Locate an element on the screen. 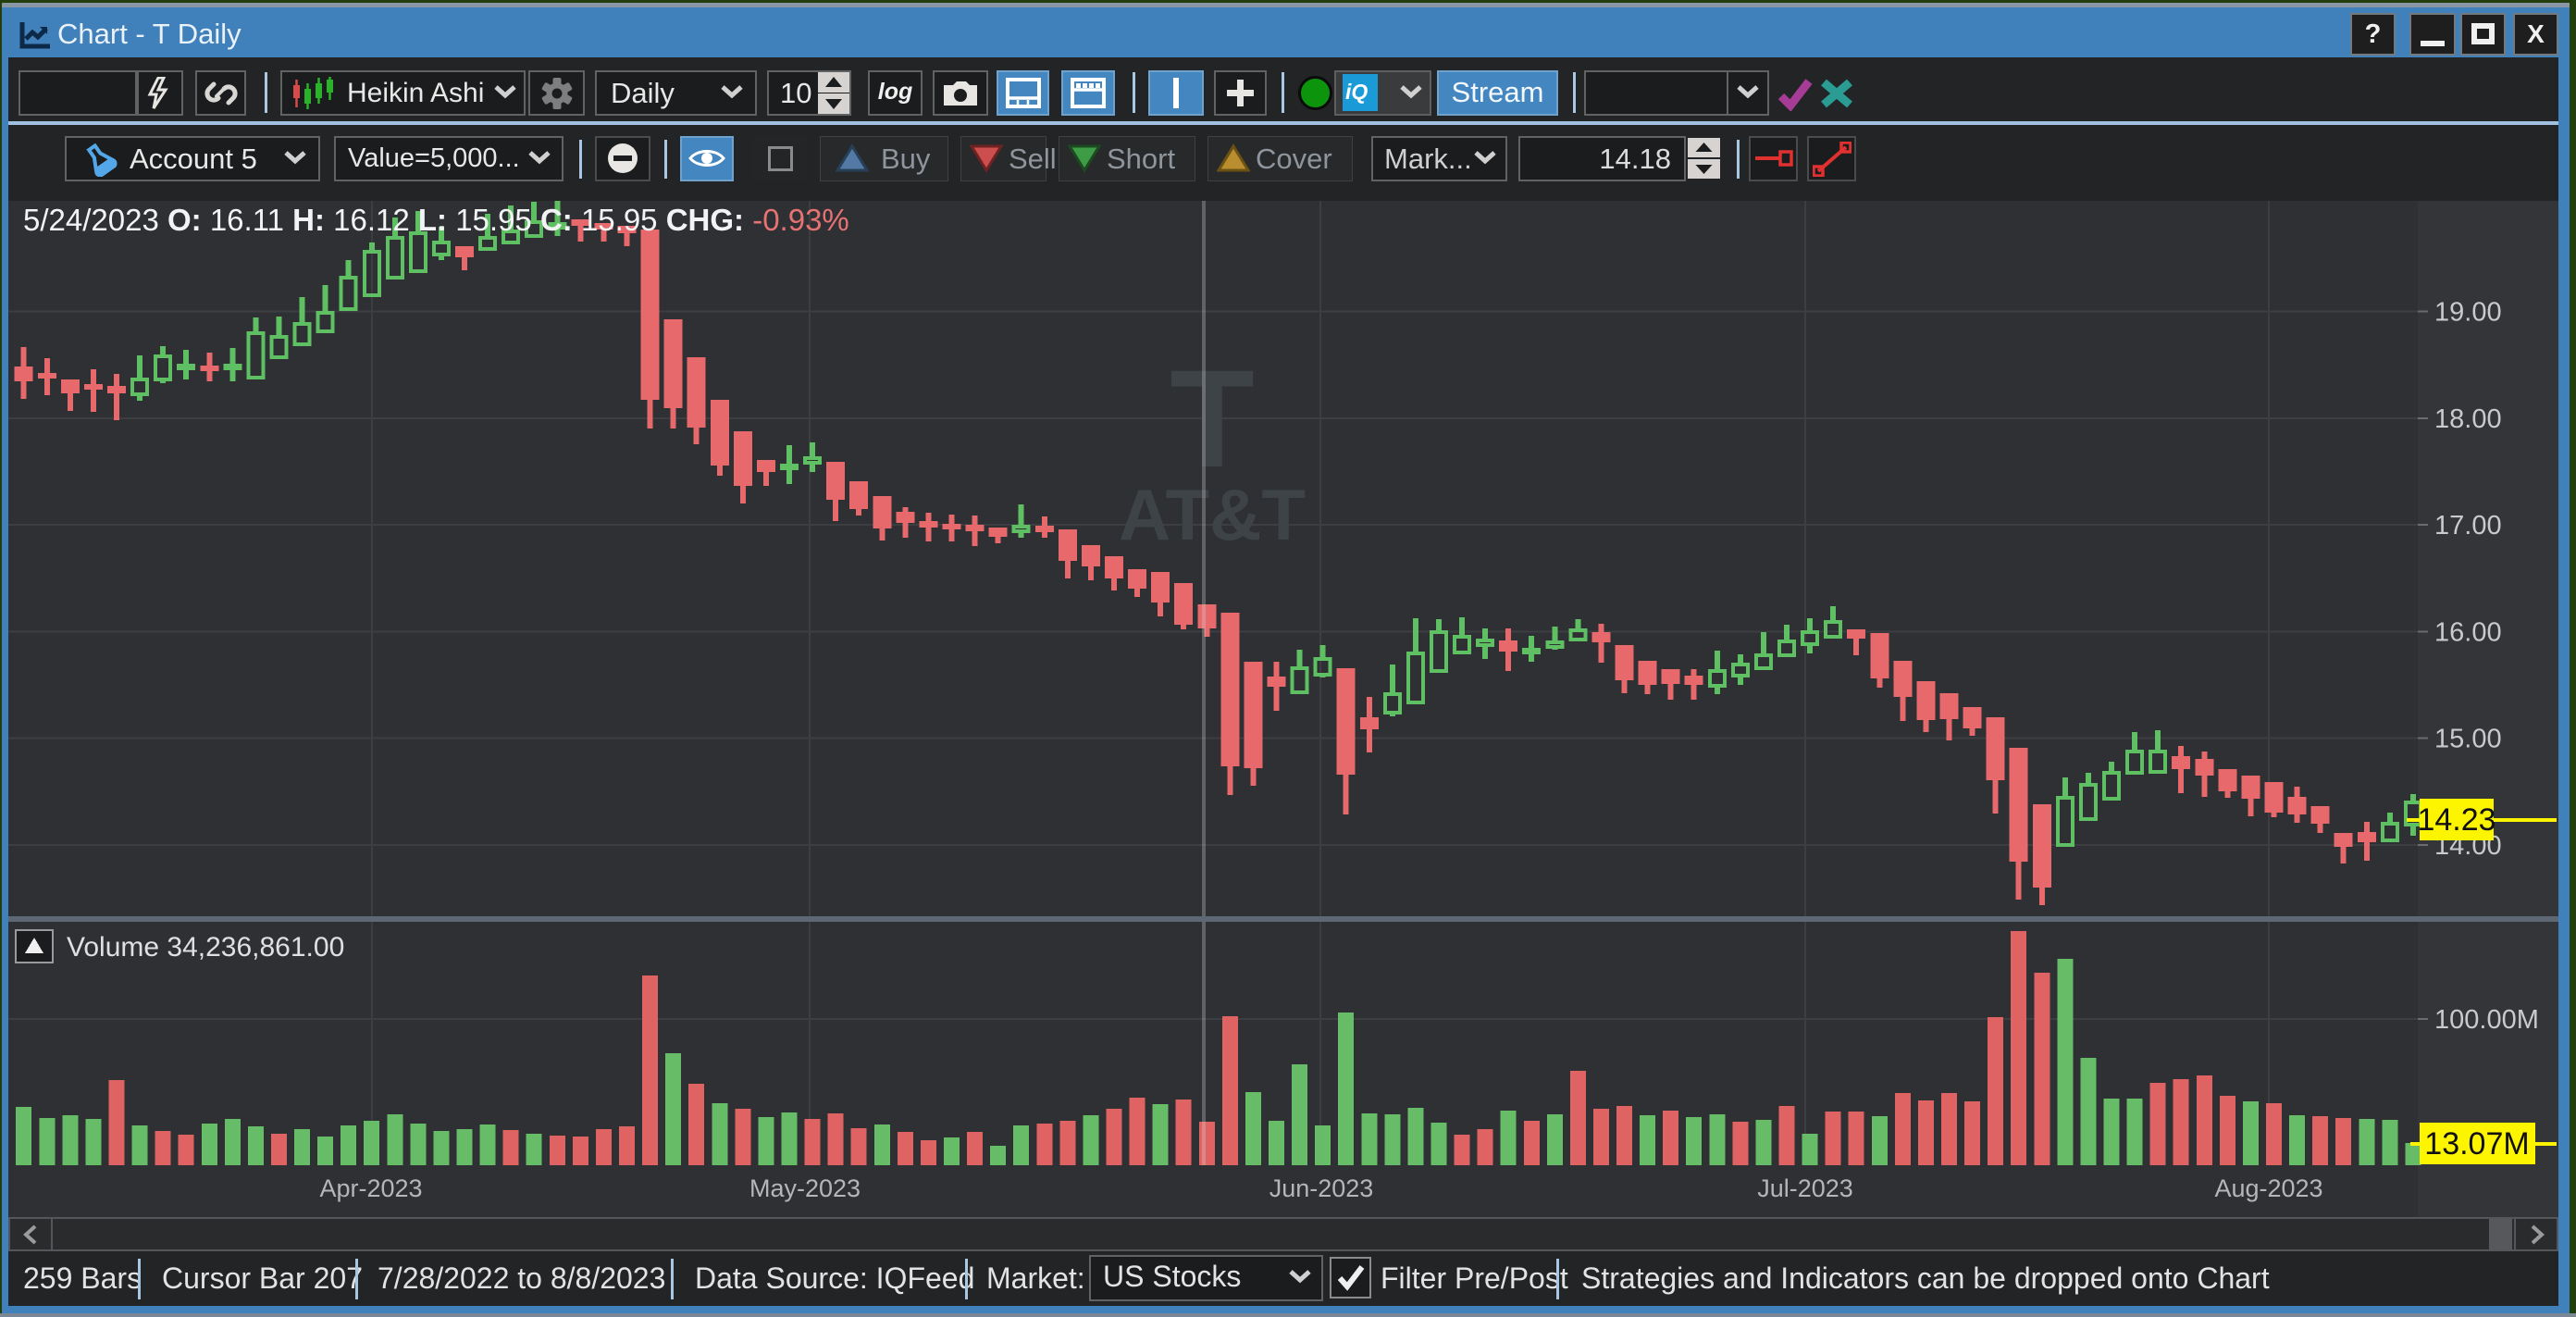 The height and width of the screenshot is (1317, 2576). svg-text: Volume 34,236,861.00 is located at coordinates (206, 947).